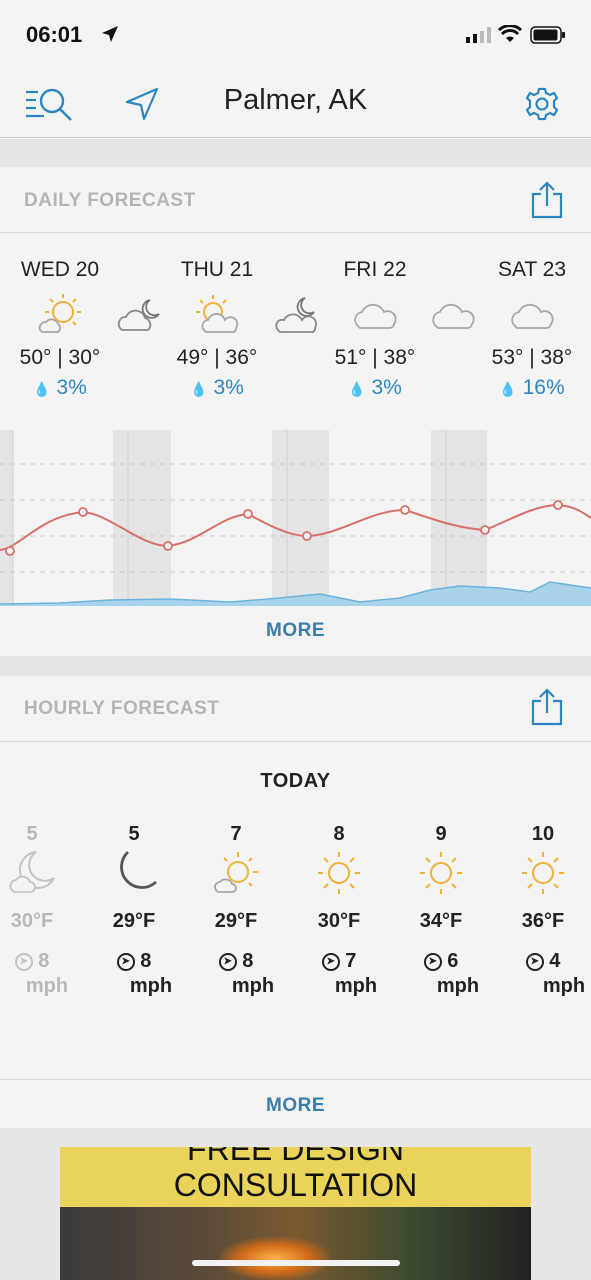  What do you see at coordinates (339, 873) in the screenshot?
I see `sun-icon` at bounding box center [339, 873].